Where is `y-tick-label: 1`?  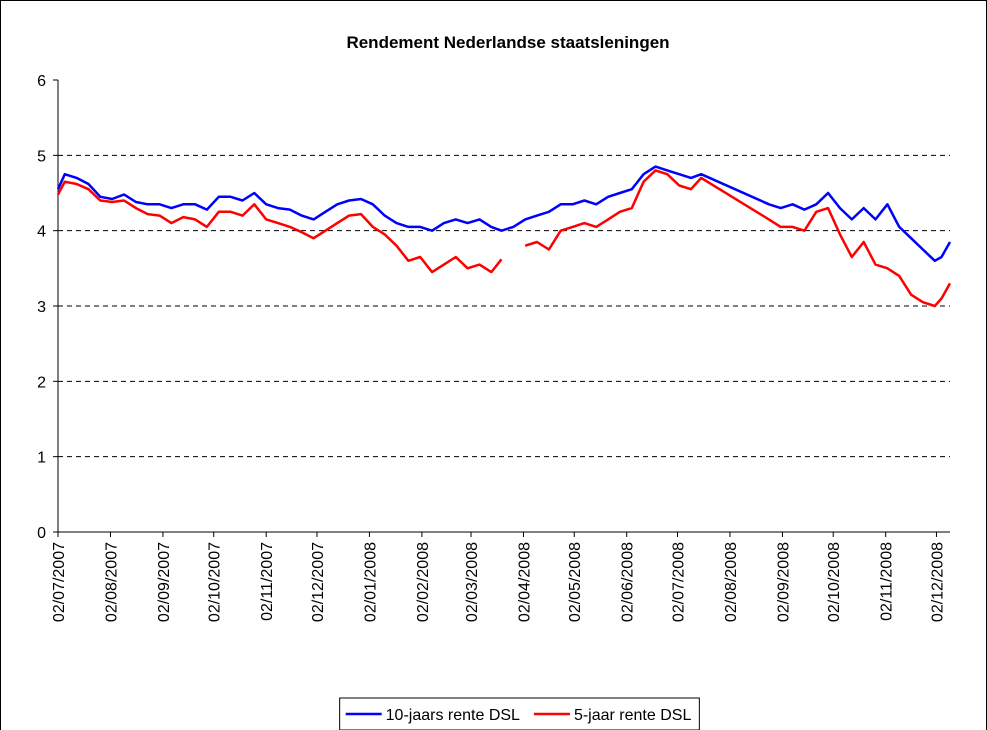
y-tick-label: 1 is located at coordinates (41, 458).